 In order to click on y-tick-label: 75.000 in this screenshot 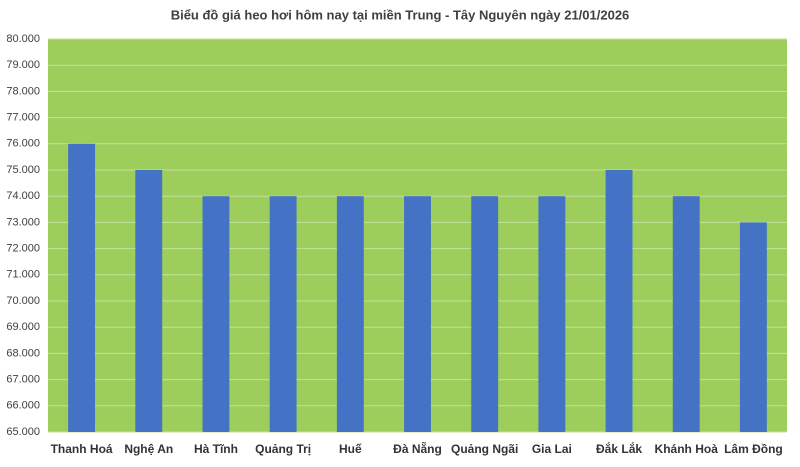, I will do `click(23, 170)`.